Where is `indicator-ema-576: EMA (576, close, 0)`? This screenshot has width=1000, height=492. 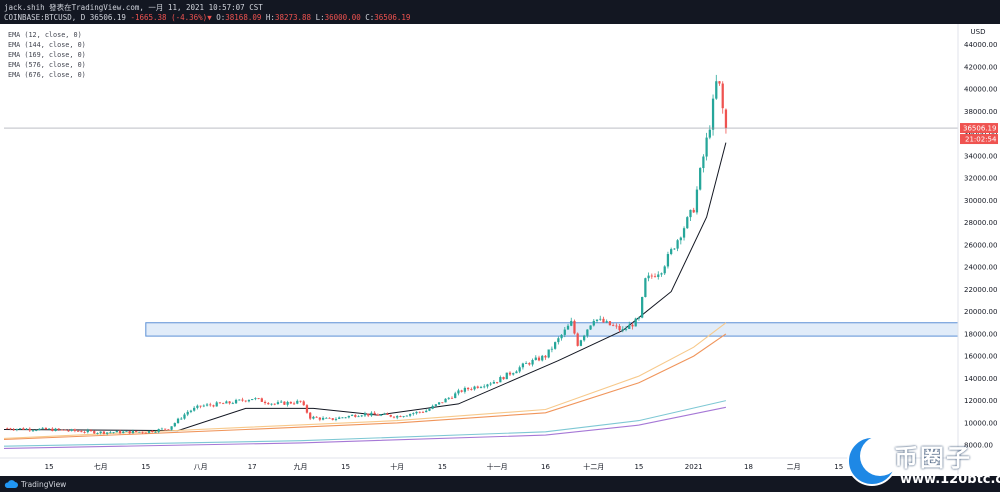
indicator-ema-576: EMA (576, close, 0) is located at coordinates (47, 65).